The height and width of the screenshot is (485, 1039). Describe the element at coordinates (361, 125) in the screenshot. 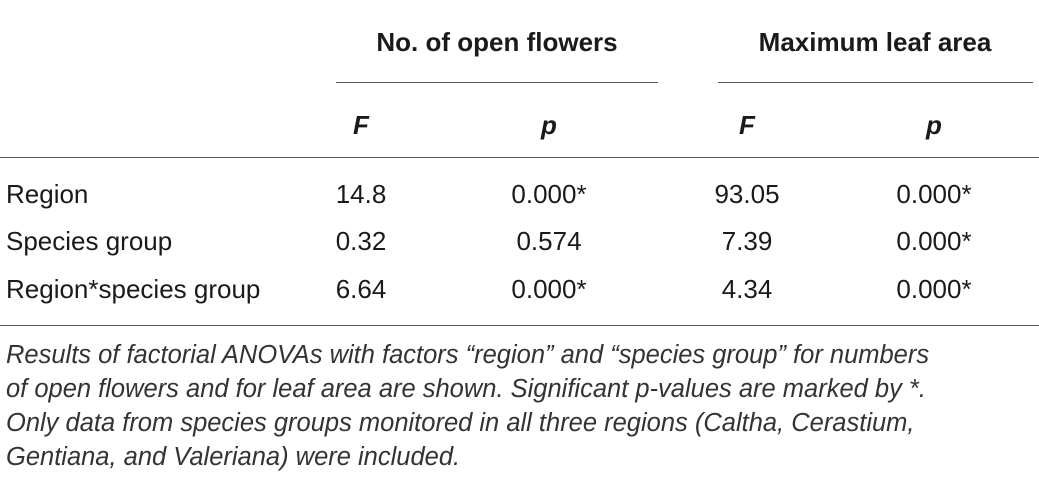

I see `subheader-f-flowers: F` at that location.